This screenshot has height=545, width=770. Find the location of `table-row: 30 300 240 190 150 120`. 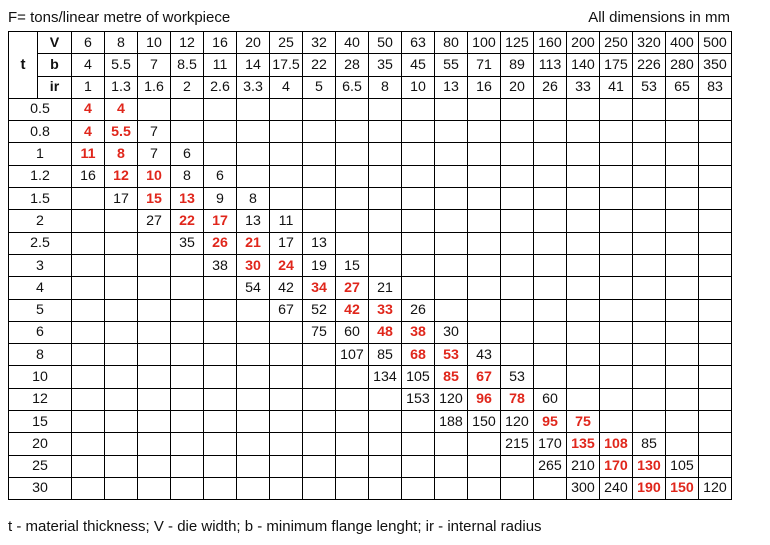

table-row: 30 300 240 190 150 120 is located at coordinates (370, 488).